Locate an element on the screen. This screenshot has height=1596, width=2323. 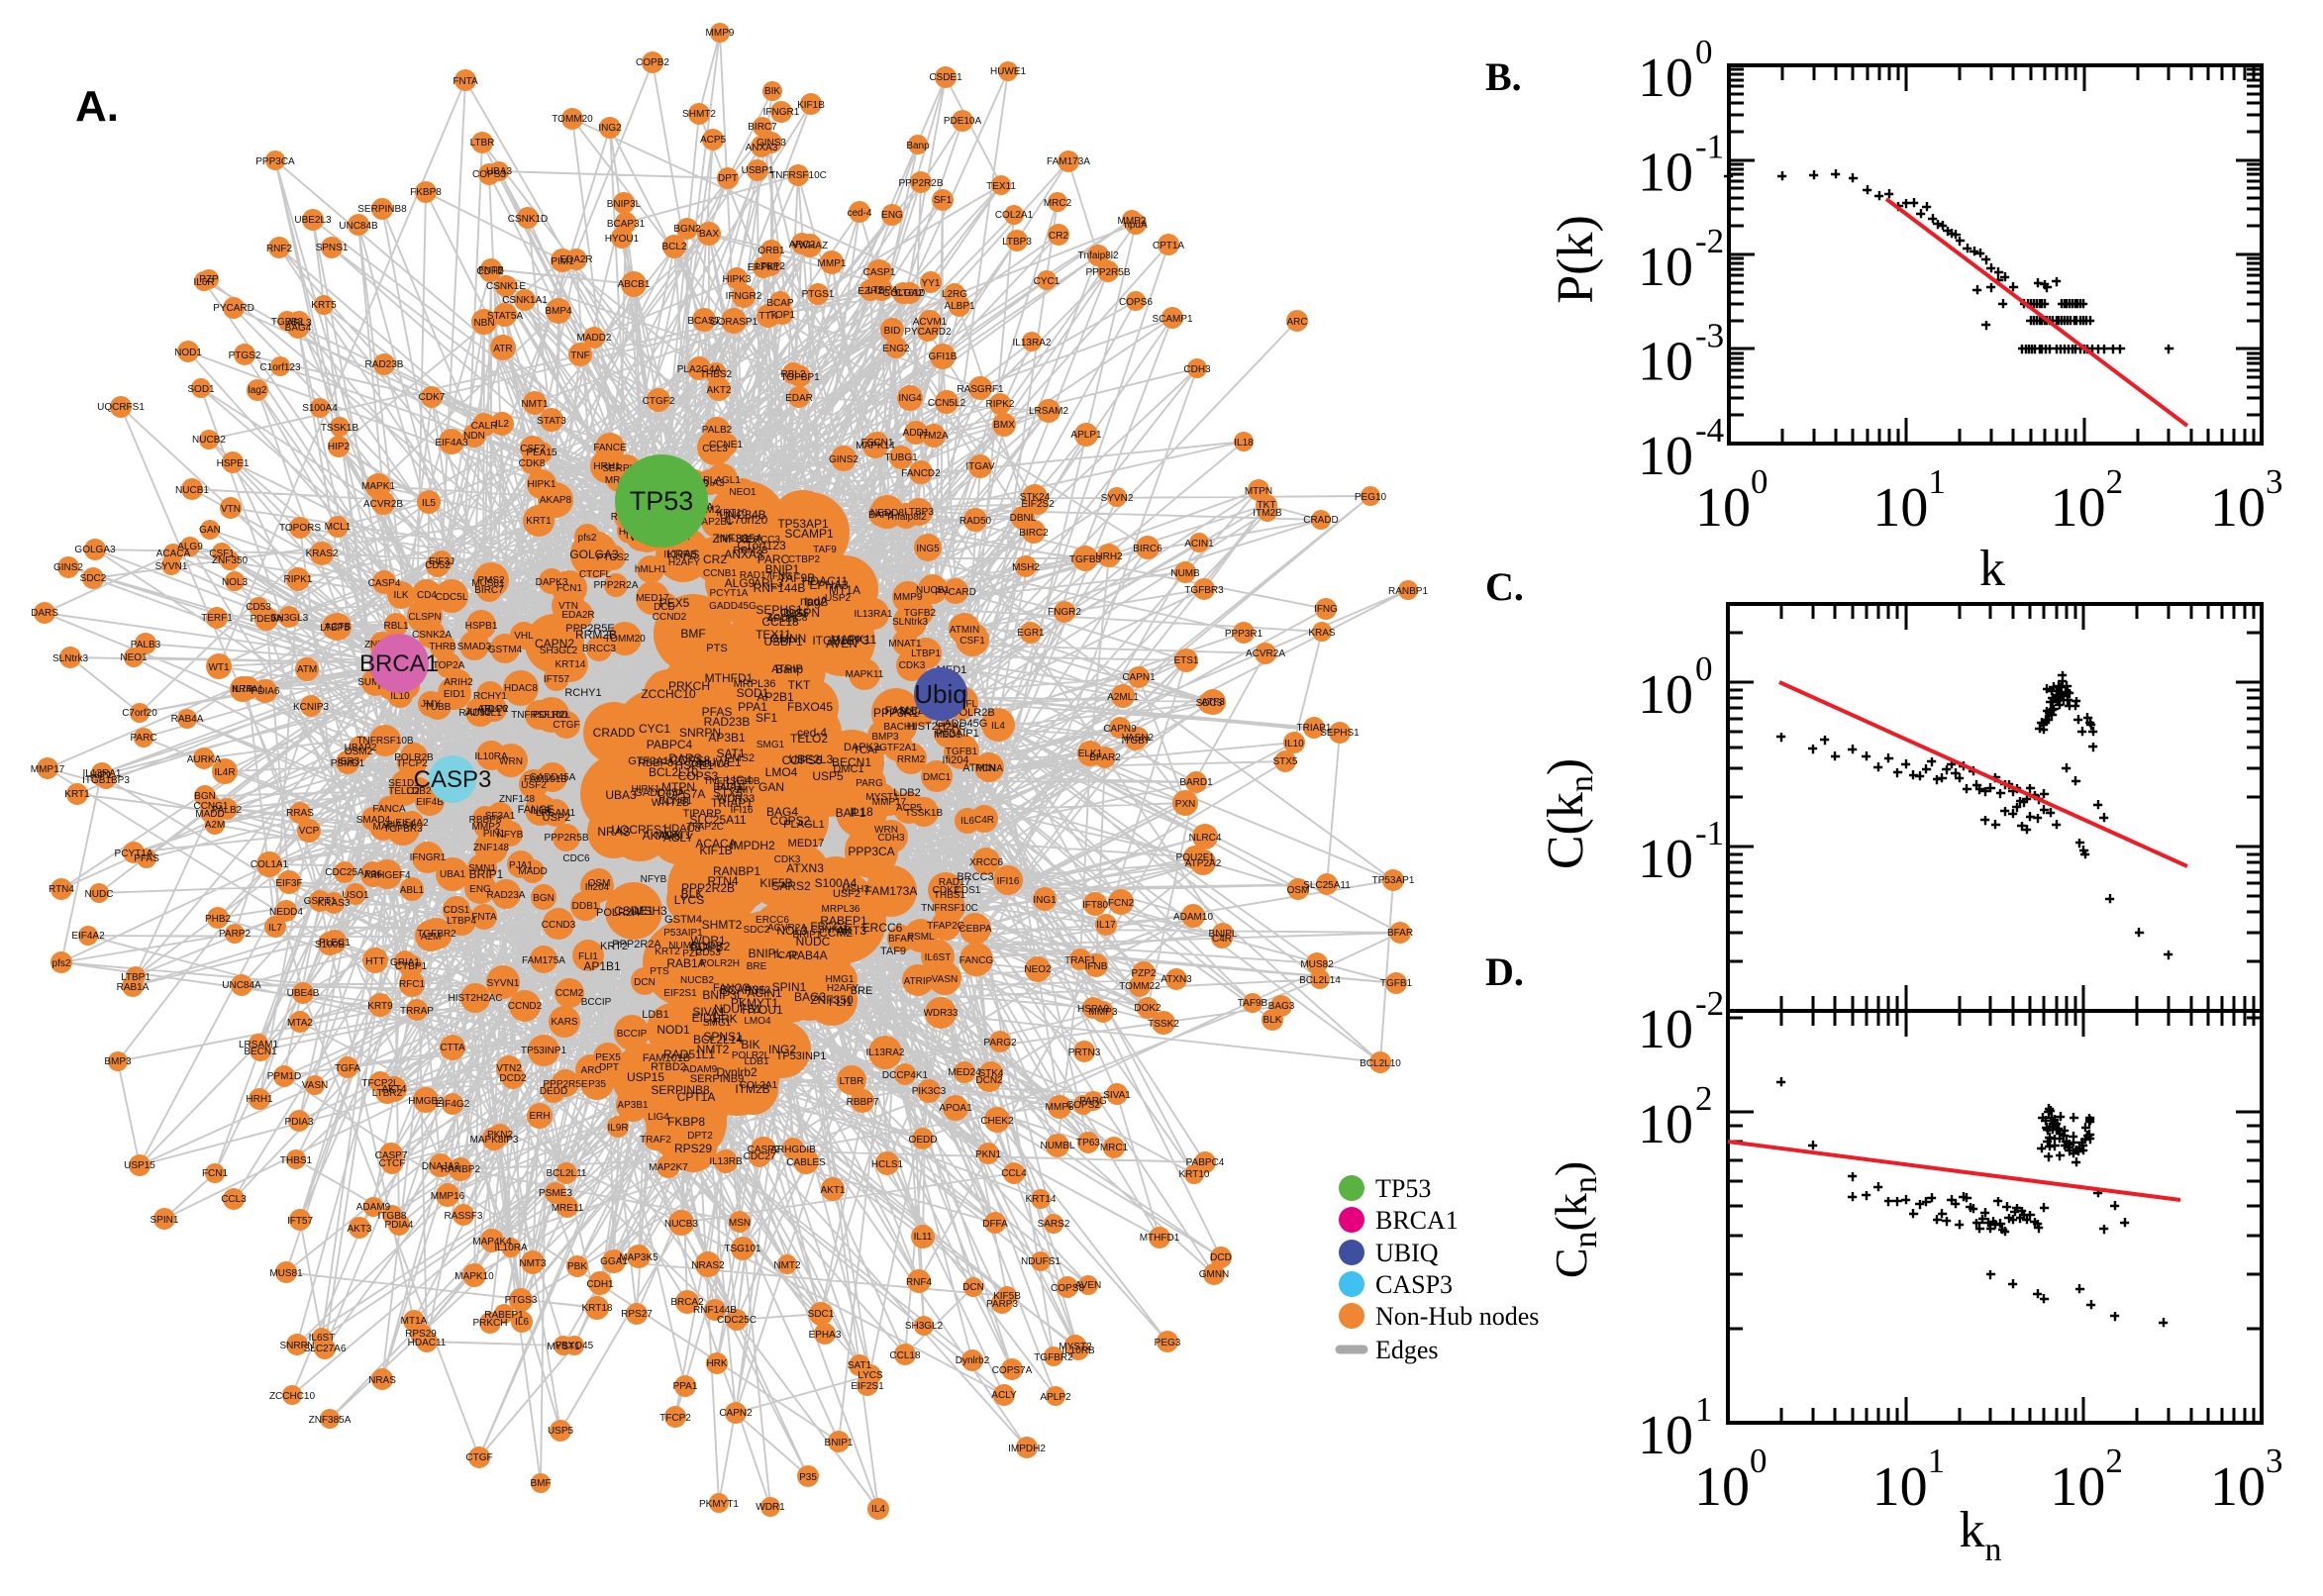
svg-text: IL9R is located at coordinates (617, 1128).